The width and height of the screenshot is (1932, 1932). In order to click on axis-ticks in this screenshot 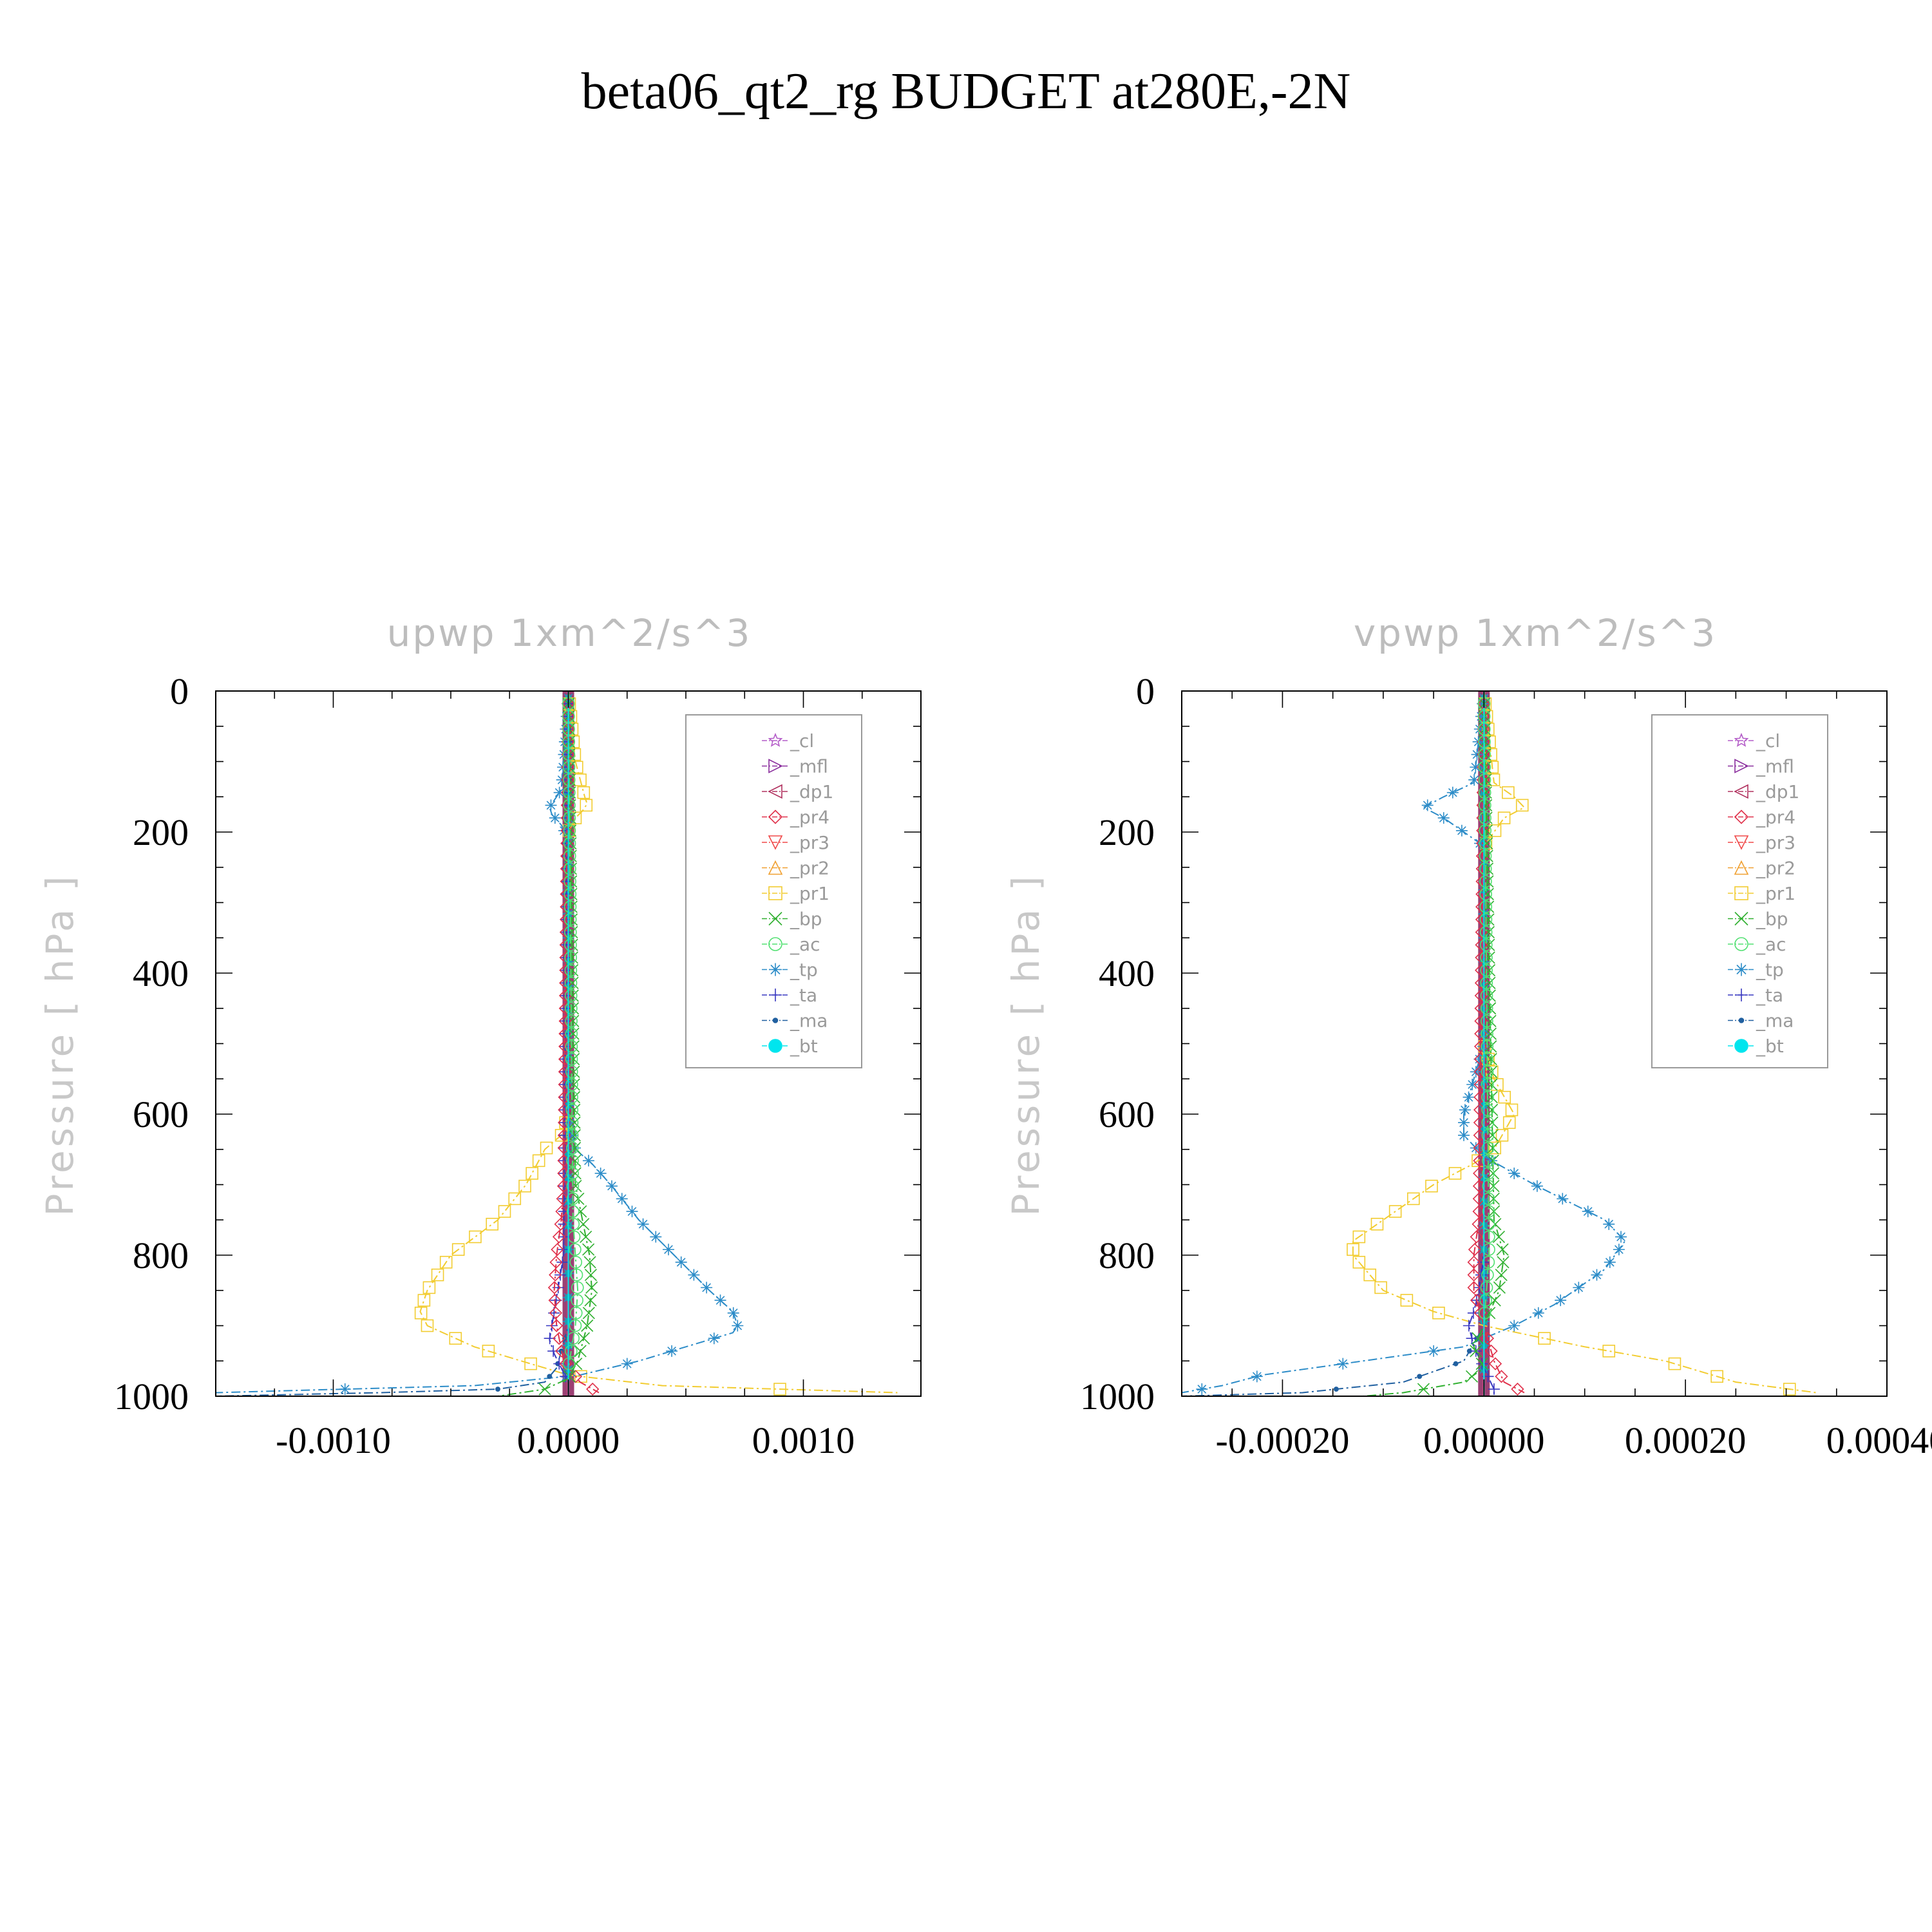, I will do `click(1535, 1043)`.